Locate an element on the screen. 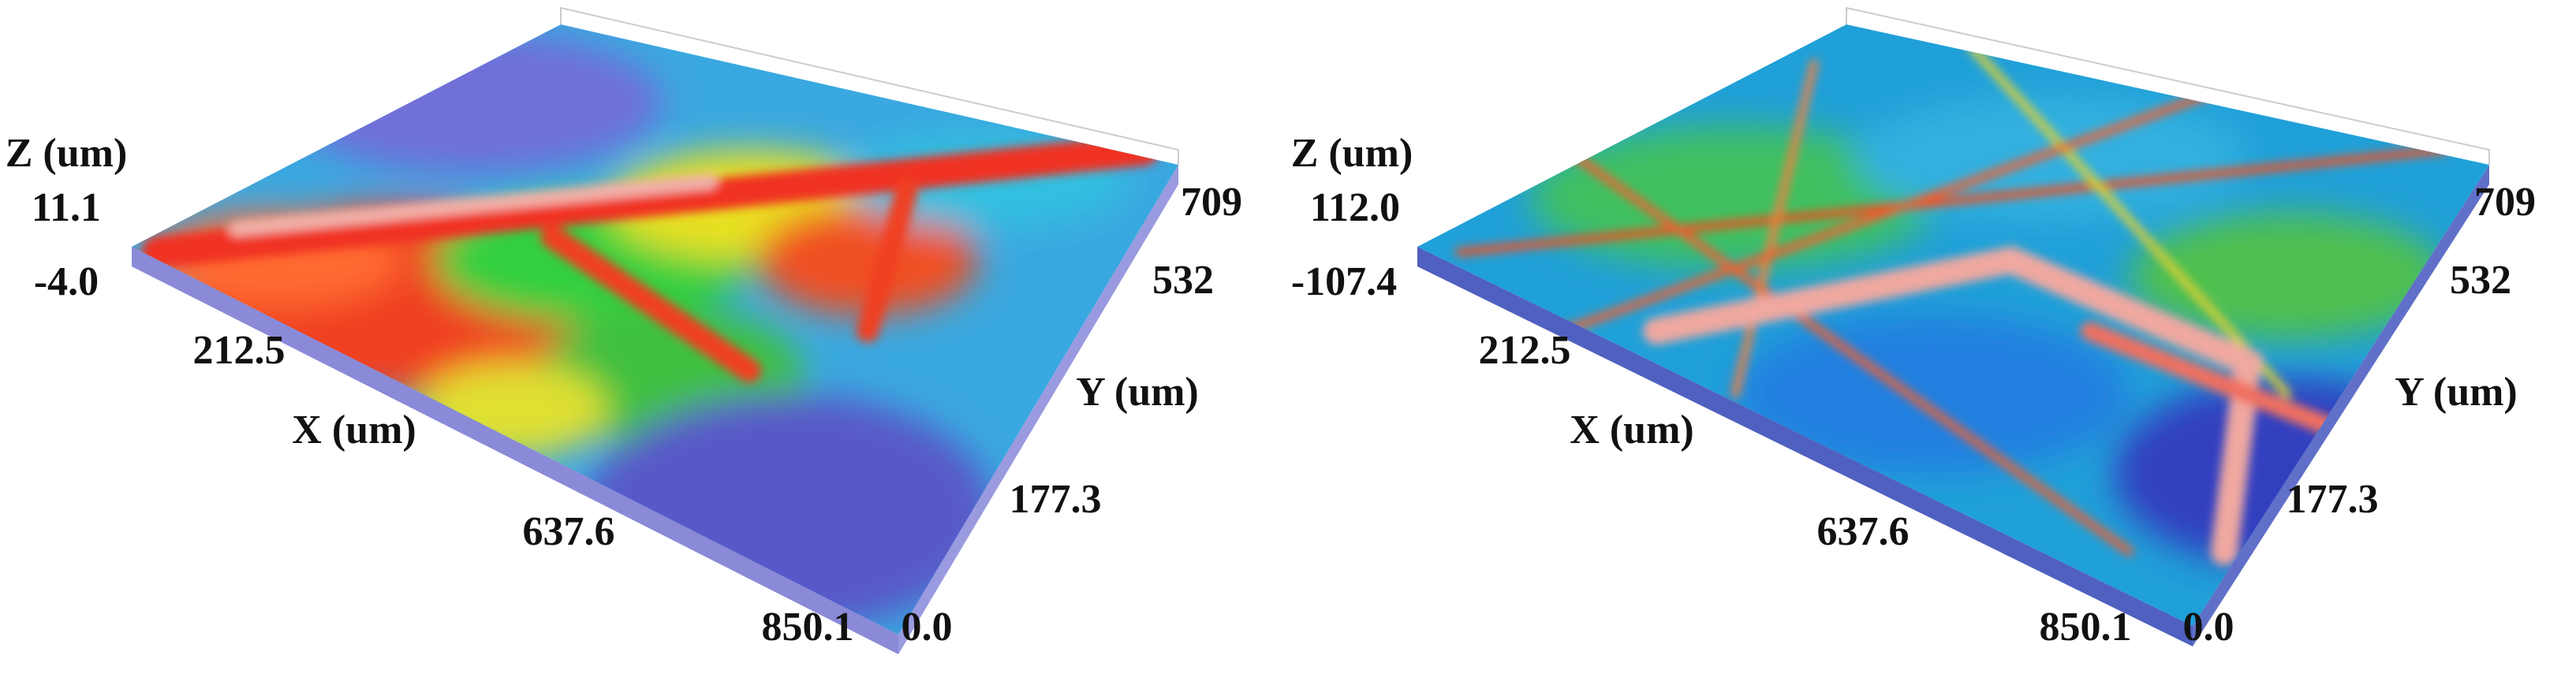 The width and height of the screenshot is (2576, 674). z-max: 11.1 is located at coordinates (66, 208).